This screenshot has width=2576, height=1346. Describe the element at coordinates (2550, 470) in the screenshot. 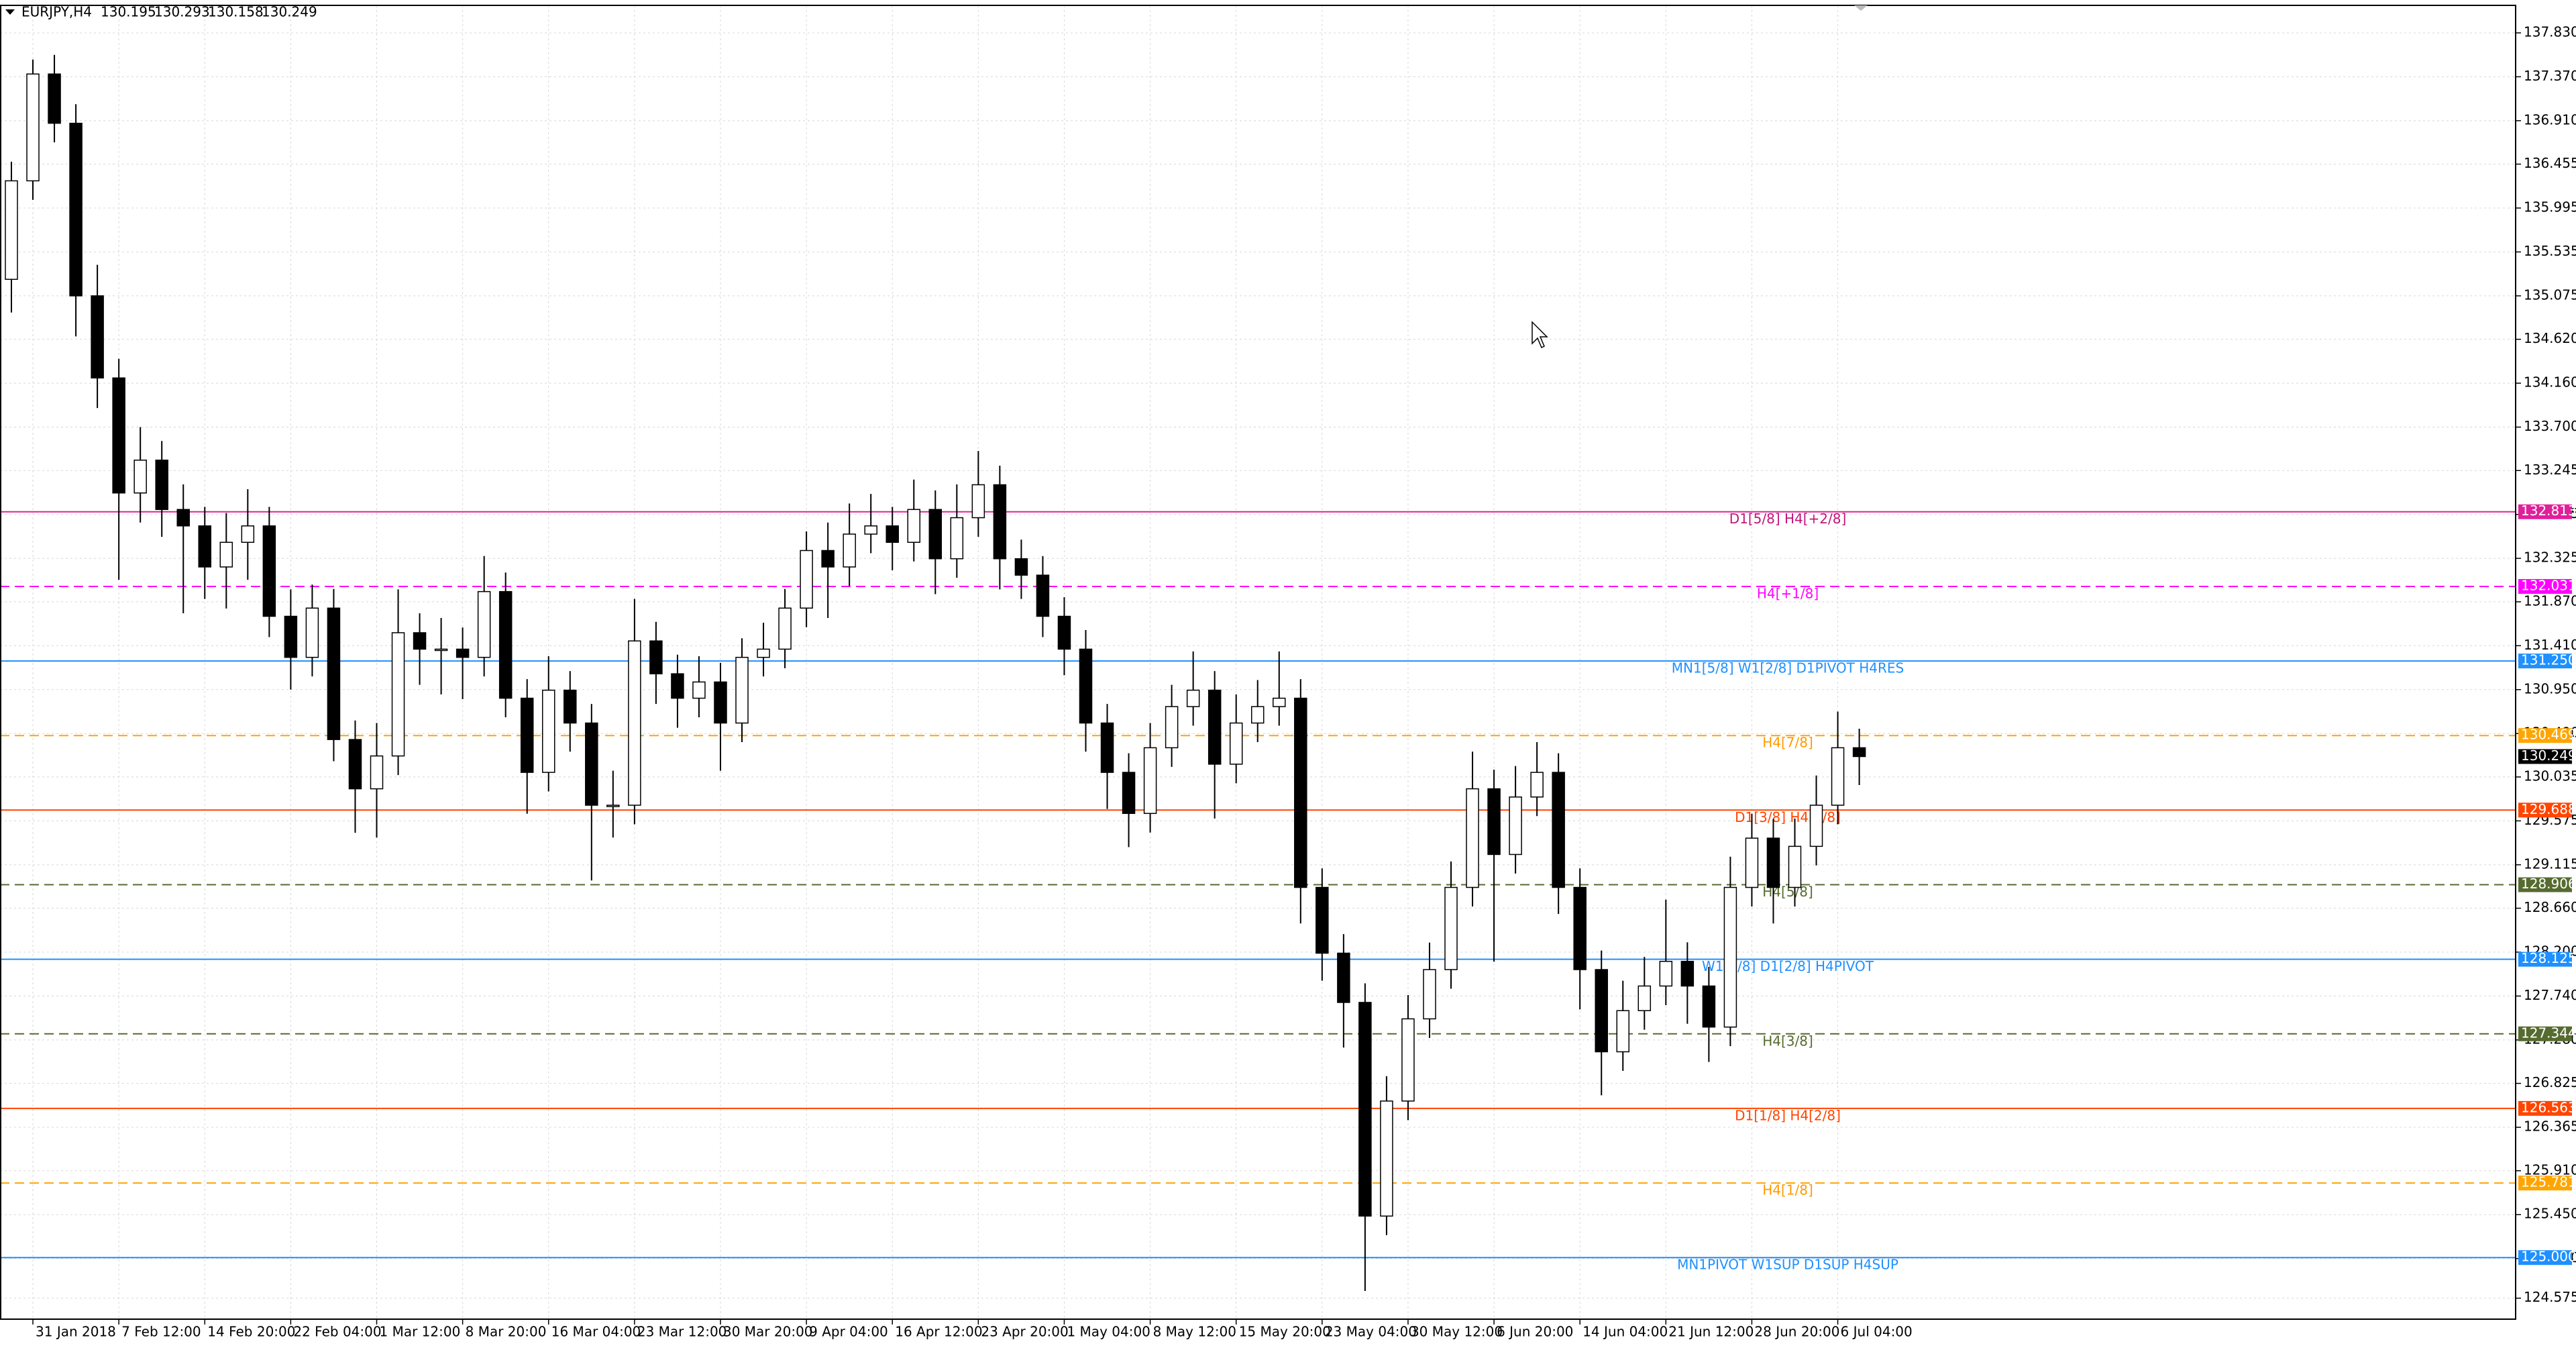

I see `y-tick-label: 133.245` at that location.